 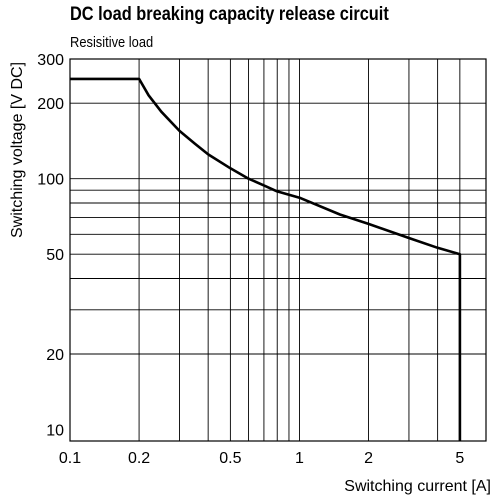 I want to click on y-tick-label: 100, so click(x=50, y=180).